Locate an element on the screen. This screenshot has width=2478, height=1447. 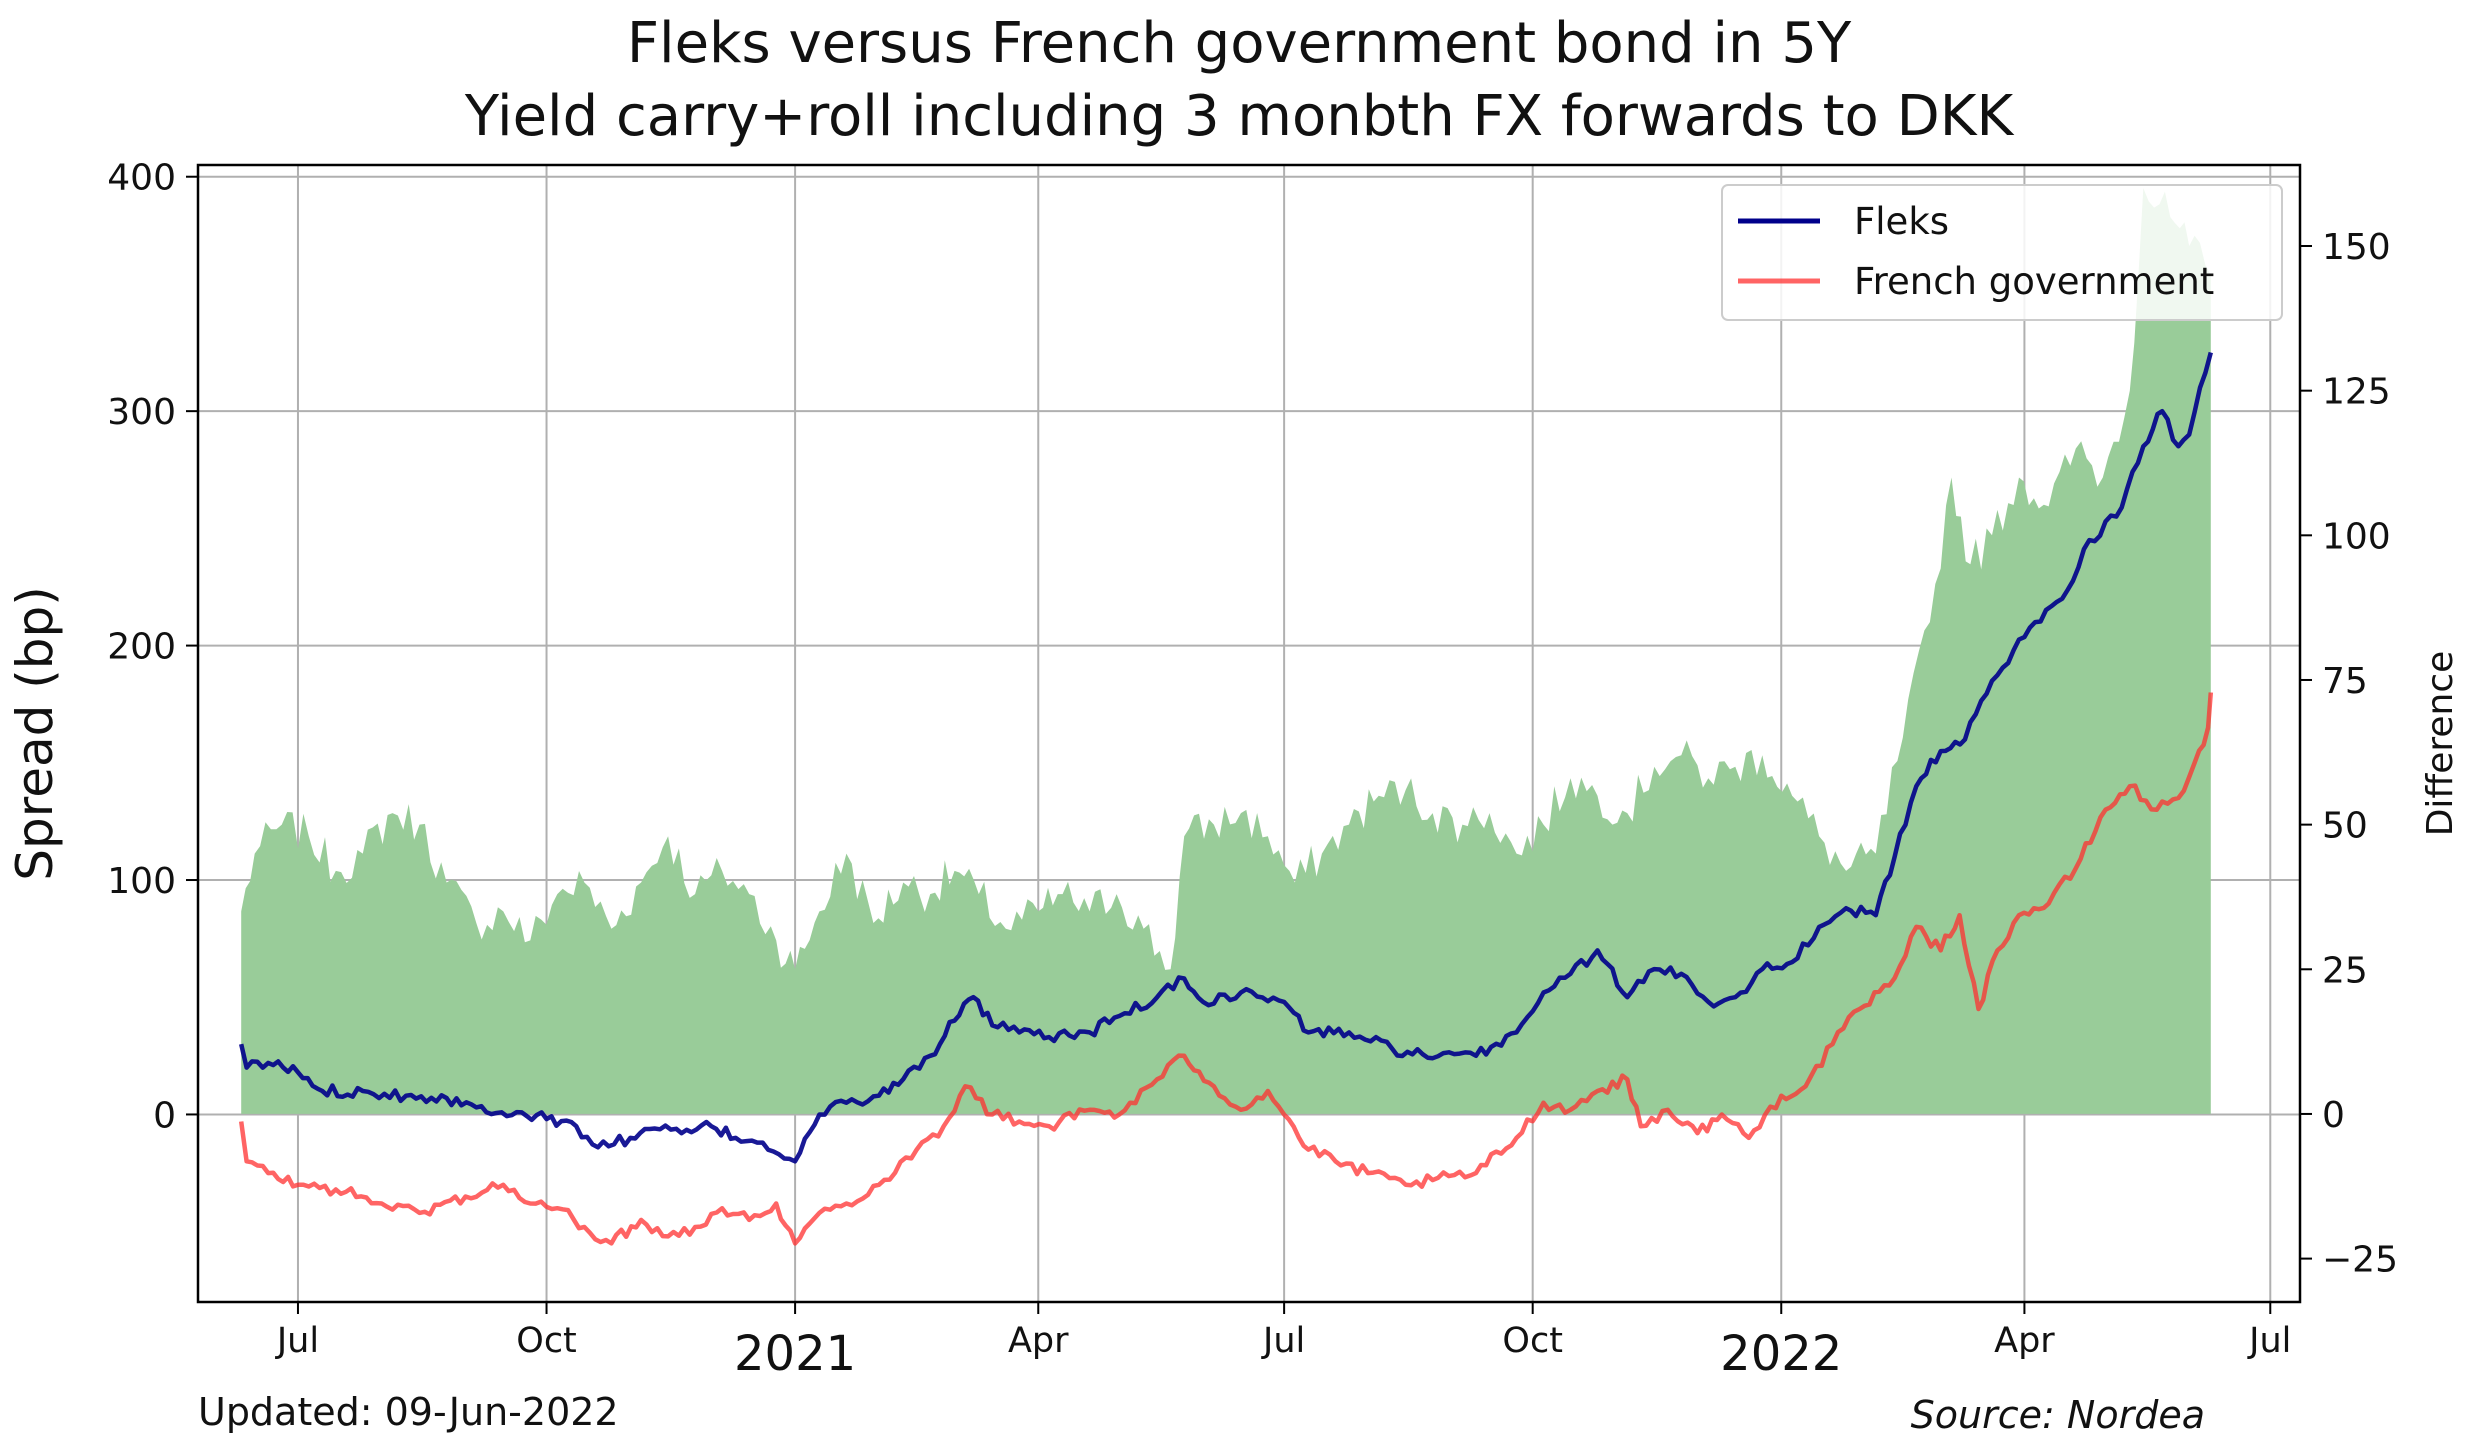
y-tick-label-1: 100 is located at coordinates (141, 881).